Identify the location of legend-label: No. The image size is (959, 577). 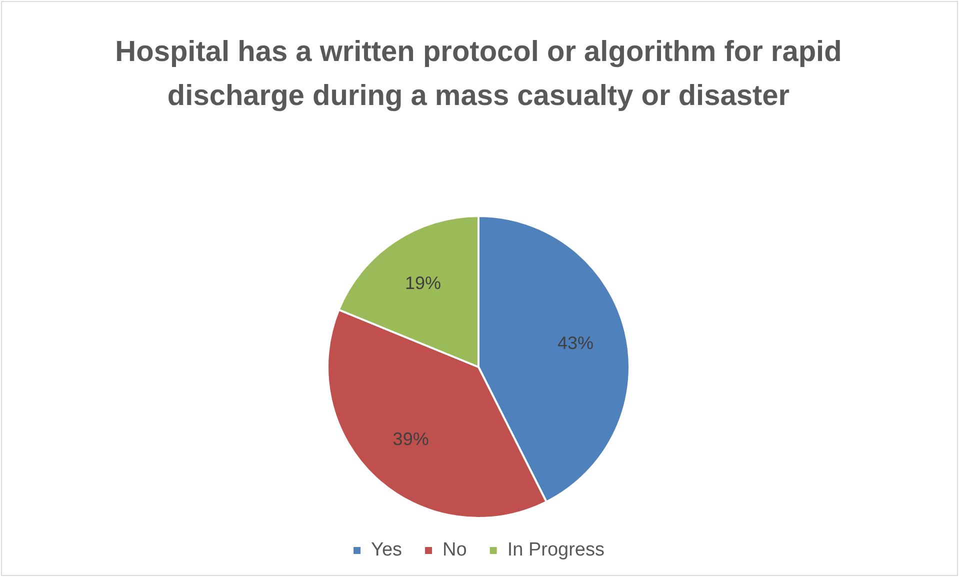
(454, 550).